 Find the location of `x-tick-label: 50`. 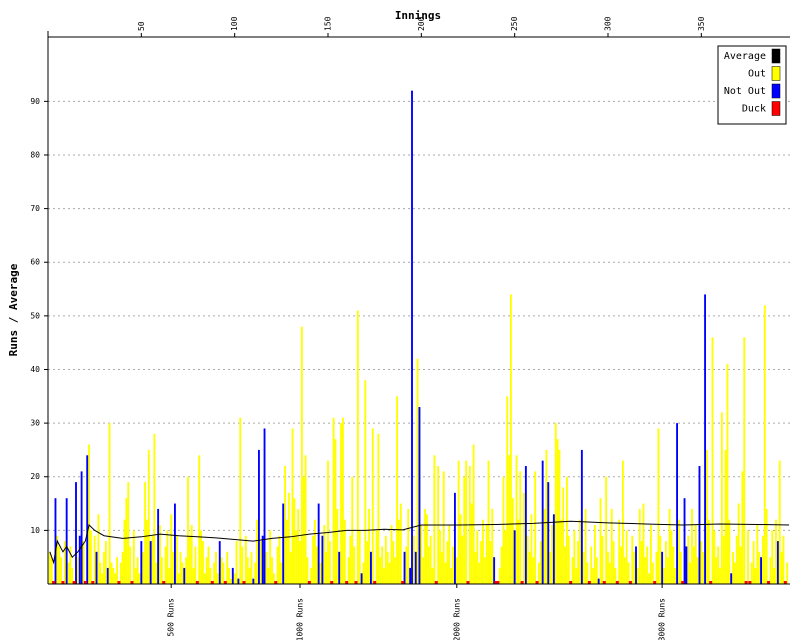

x-tick-label: 50 is located at coordinates (141, 26).